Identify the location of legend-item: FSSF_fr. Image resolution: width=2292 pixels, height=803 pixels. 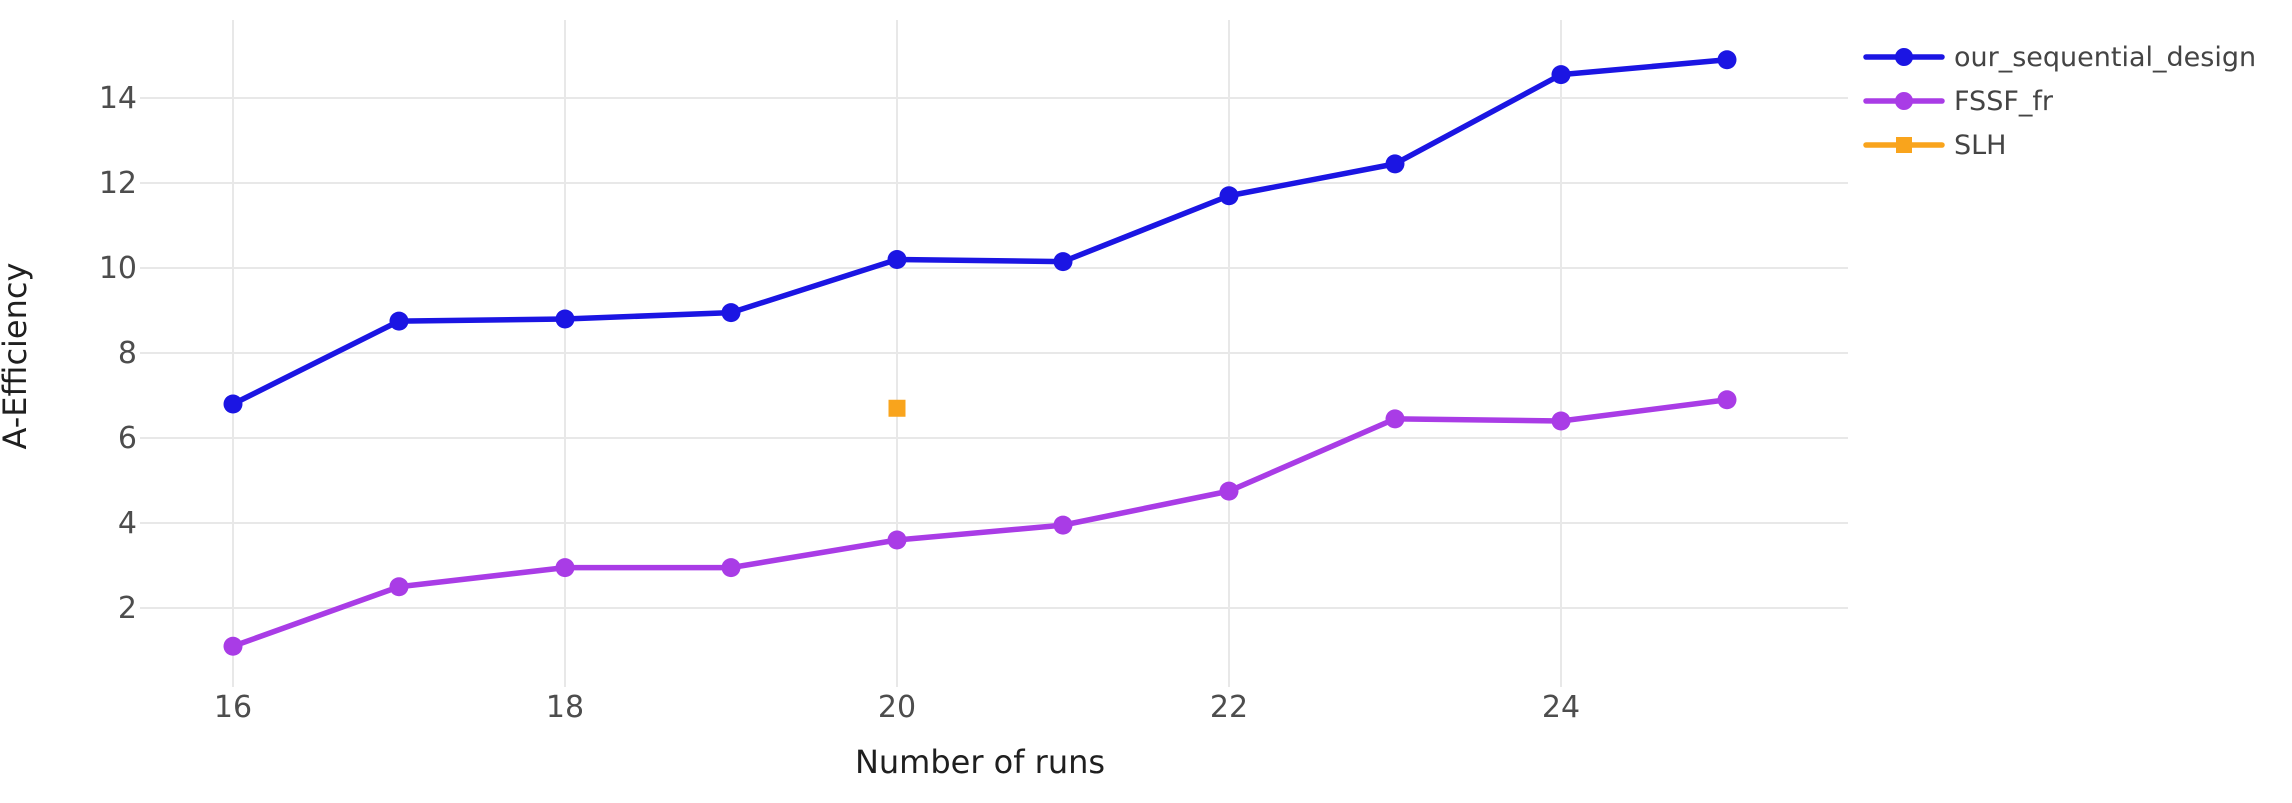
(1958, 101).